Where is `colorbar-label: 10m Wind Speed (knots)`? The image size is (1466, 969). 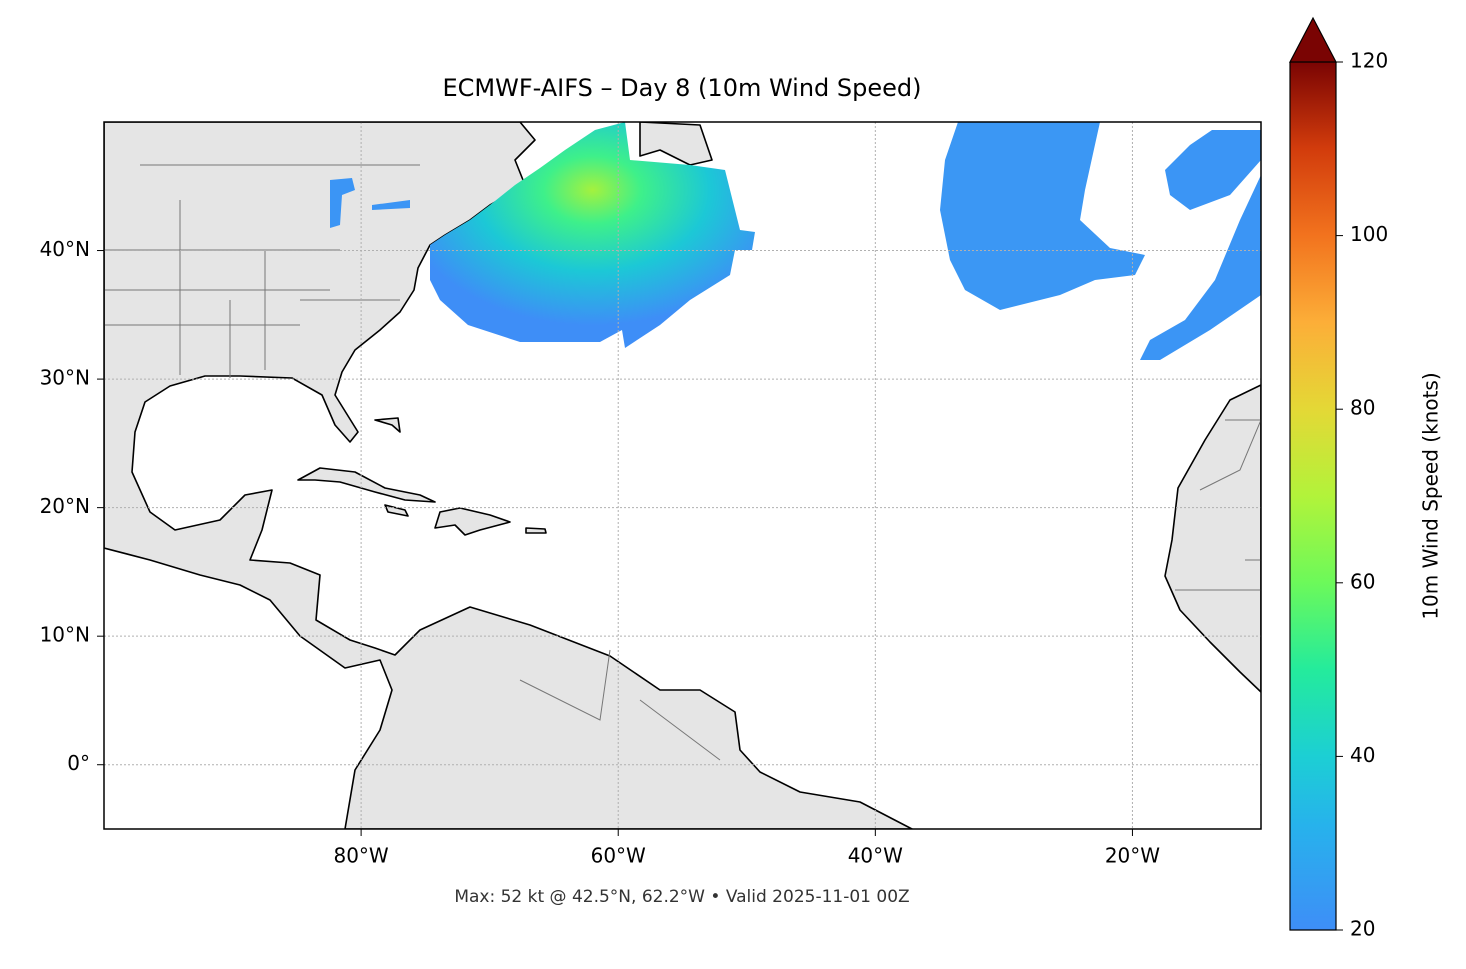 colorbar-label: 10m Wind Speed (knots) is located at coordinates (1431, 495).